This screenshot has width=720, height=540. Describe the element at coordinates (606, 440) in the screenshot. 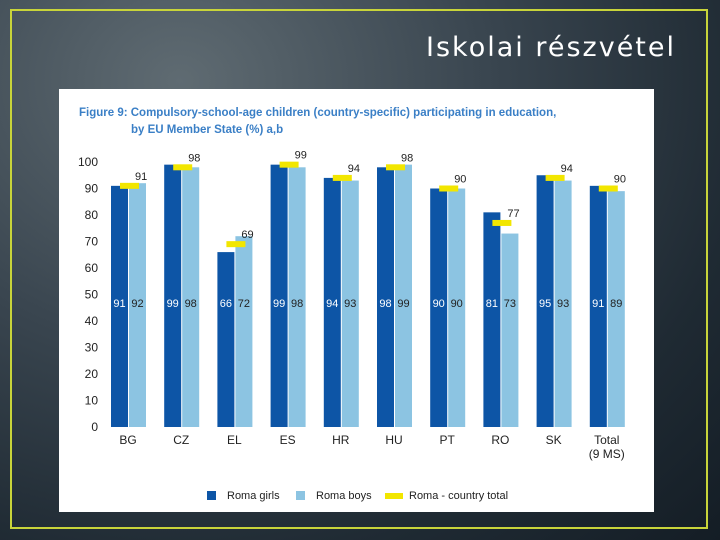

I see `category-label: Total` at that location.